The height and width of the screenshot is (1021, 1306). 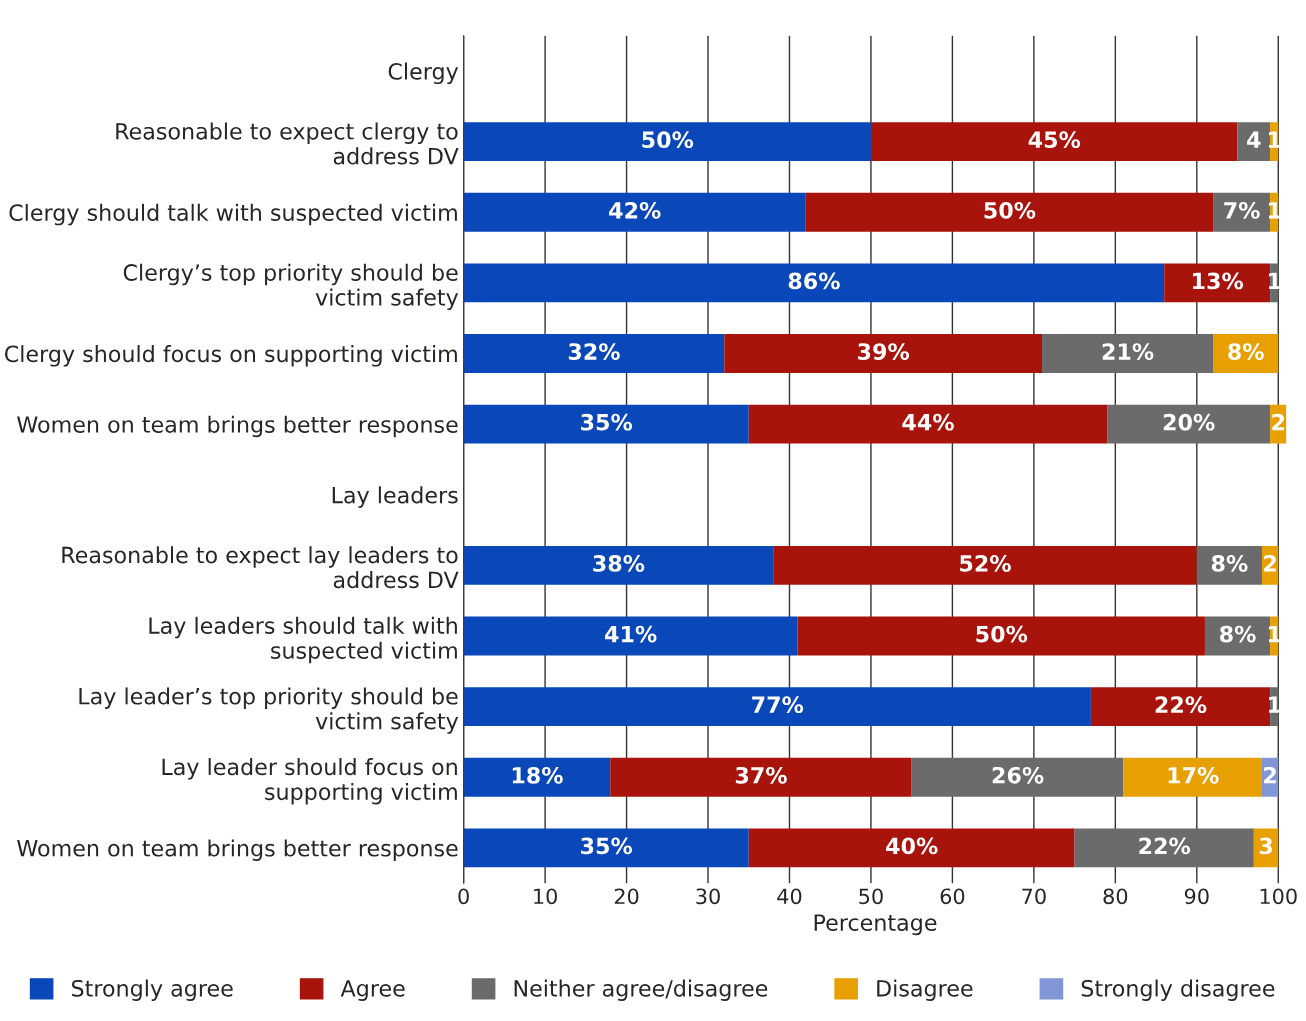 What do you see at coordinates (233, 214) in the screenshot?
I see `y-tick-label: Clergy should talk with suspected victim` at bounding box center [233, 214].